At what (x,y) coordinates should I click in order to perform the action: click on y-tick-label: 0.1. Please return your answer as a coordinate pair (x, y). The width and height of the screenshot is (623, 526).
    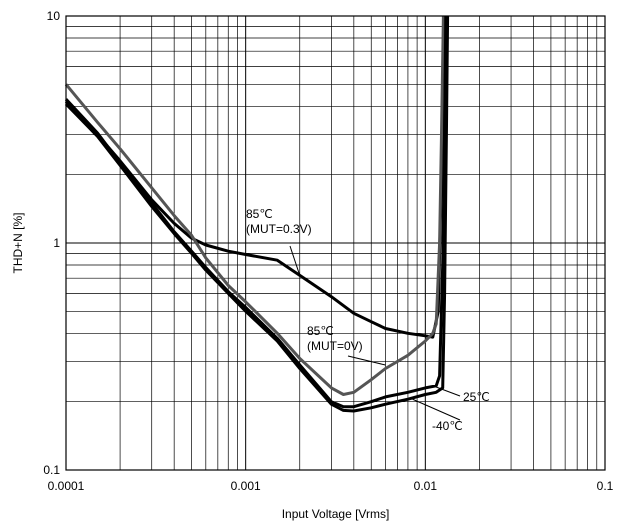
    Looking at the image, I should click on (51, 470).